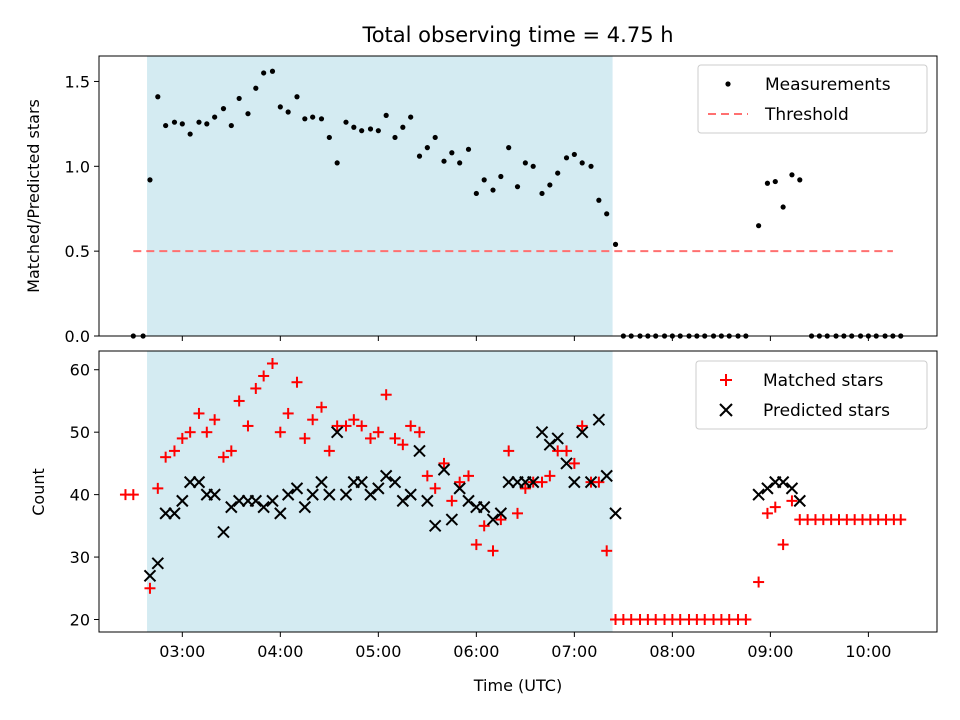  I want to click on x-tick-label: 06:00, so click(476, 651).